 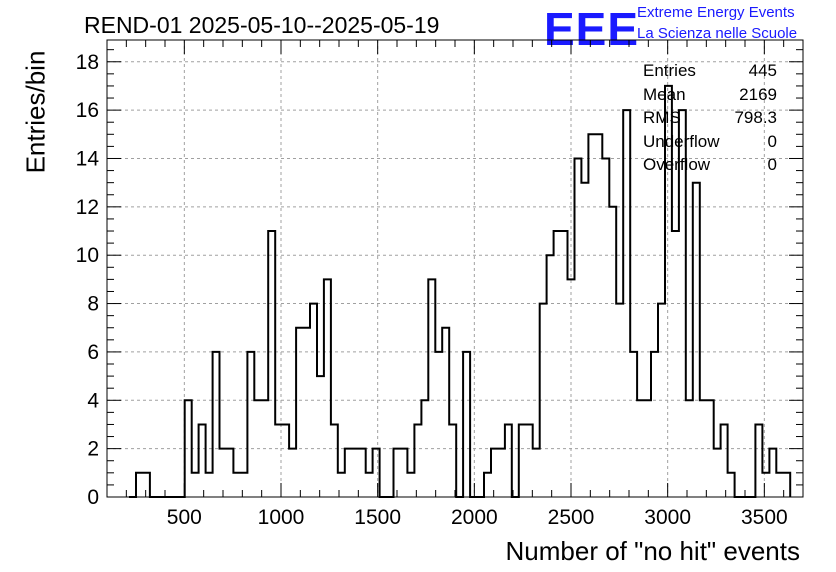 I want to click on stats-row: Overflow 0, so click(x=710, y=165).